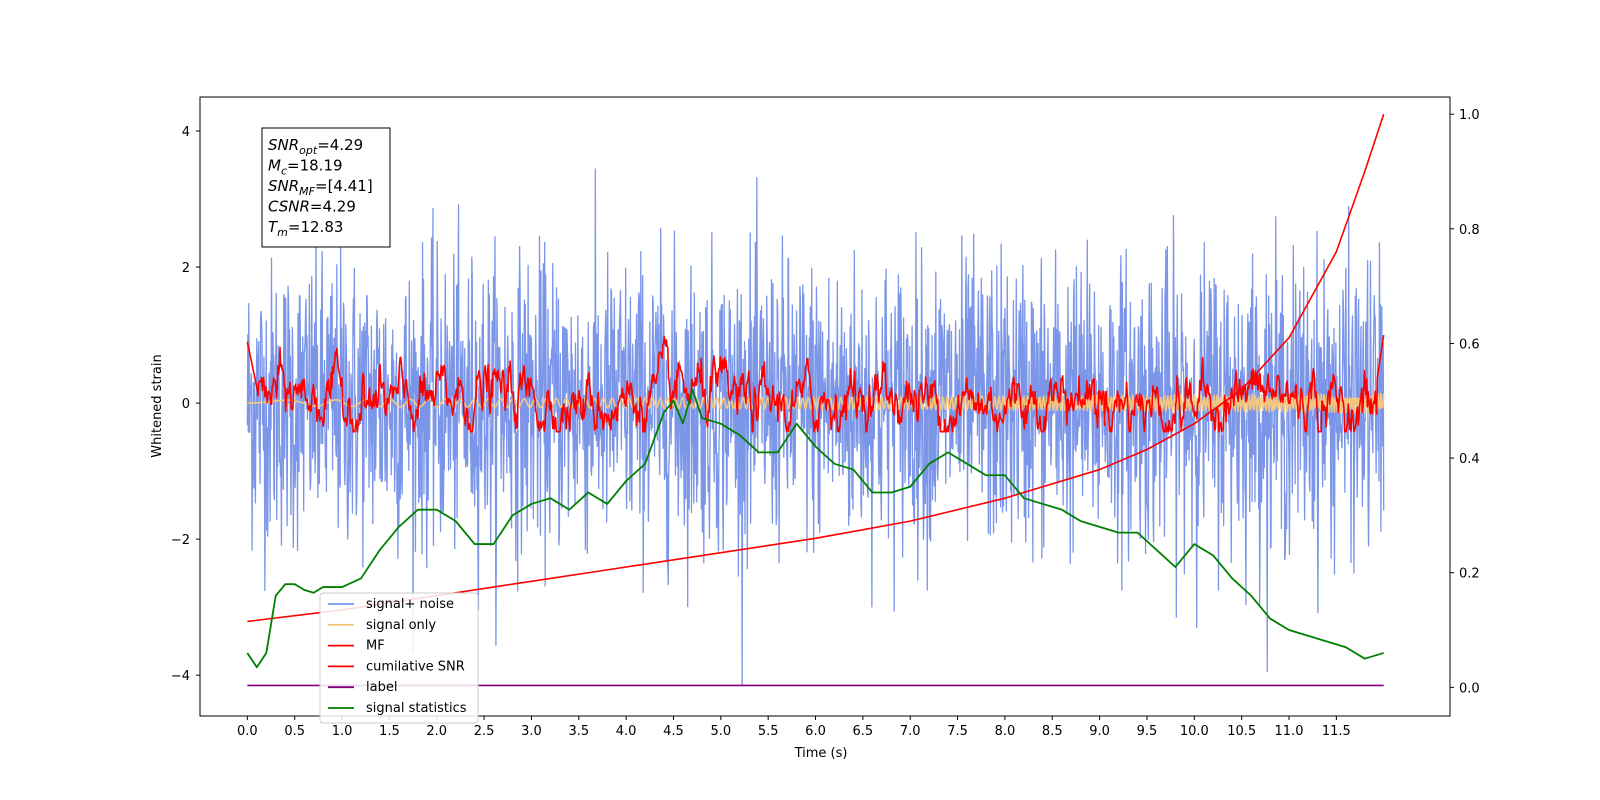 The height and width of the screenshot is (800, 1600). What do you see at coordinates (247, 731) in the screenshot?
I see `x-tick-label: 0.0` at bounding box center [247, 731].